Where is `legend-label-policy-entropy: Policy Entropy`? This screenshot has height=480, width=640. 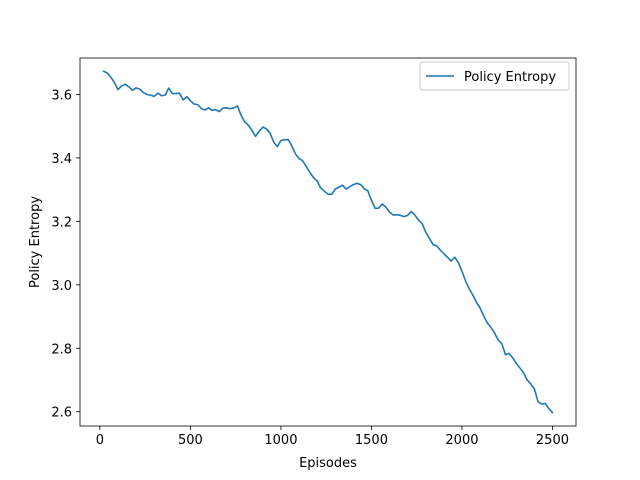 legend-label-policy-entropy: Policy Entropy is located at coordinates (510, 77).